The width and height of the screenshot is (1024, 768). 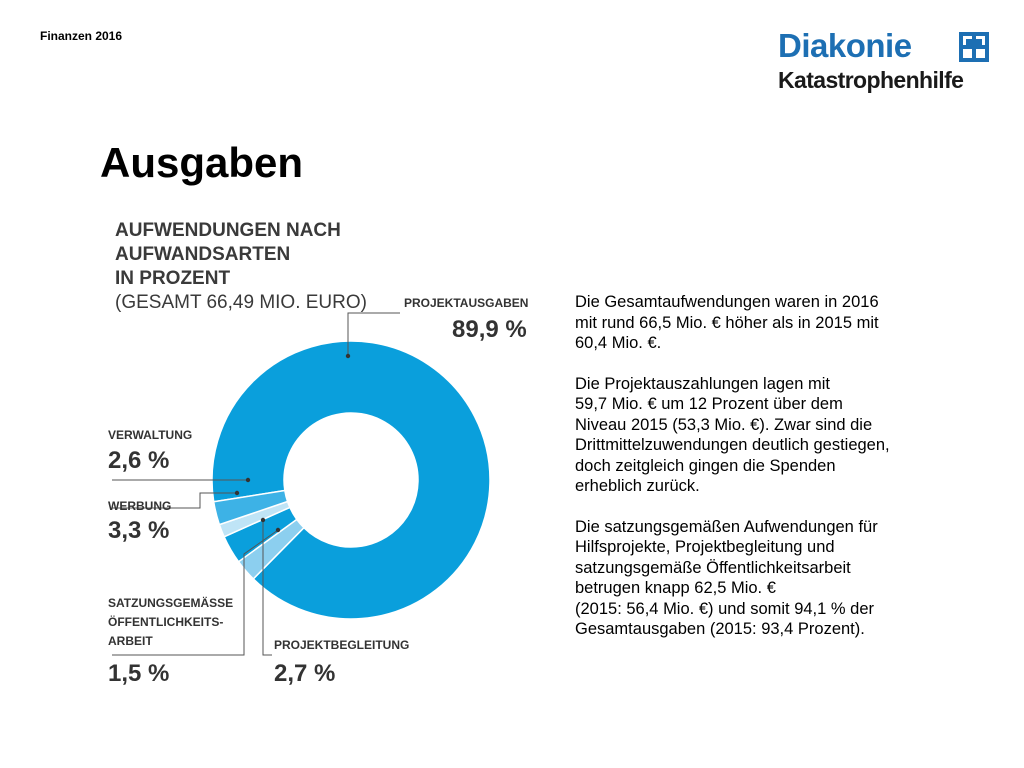 What do you see at coordinates (139, 460) in the screenshot?
I see `value-verwaltung: 2,6 %` at bounding box center [139, 460].